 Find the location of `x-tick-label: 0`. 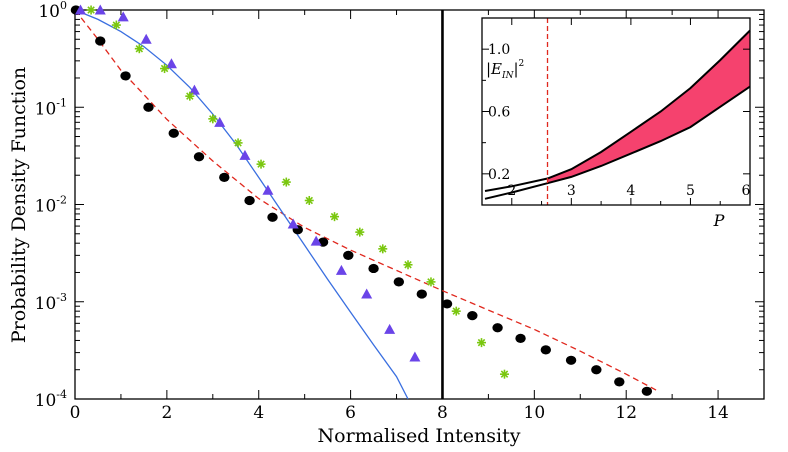

x-tick-label: 0 is located at coordinates (75, 413).